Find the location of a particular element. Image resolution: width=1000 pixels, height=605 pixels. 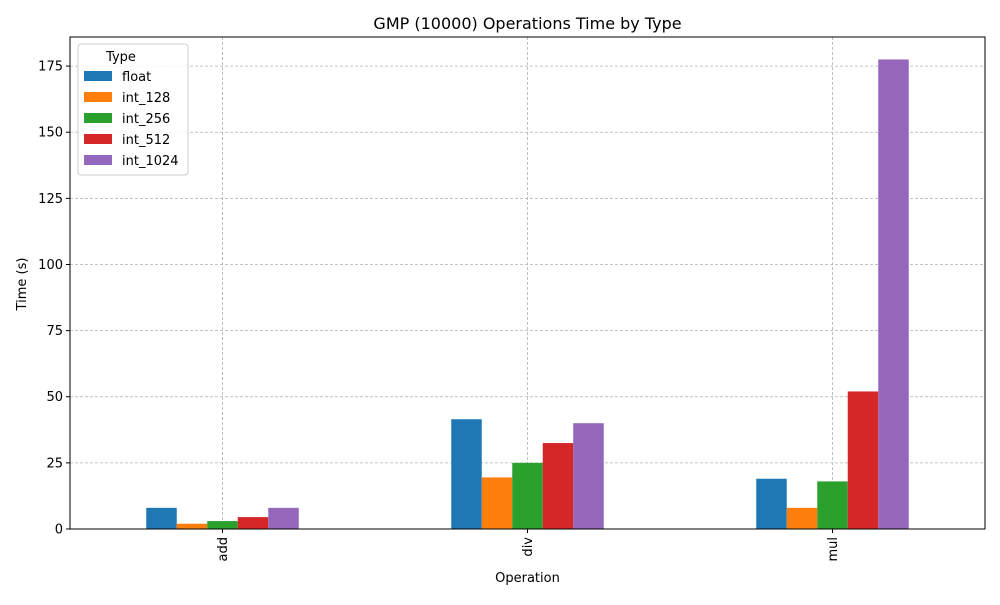

bar-int_256-add is located at coordinates (222, 525).